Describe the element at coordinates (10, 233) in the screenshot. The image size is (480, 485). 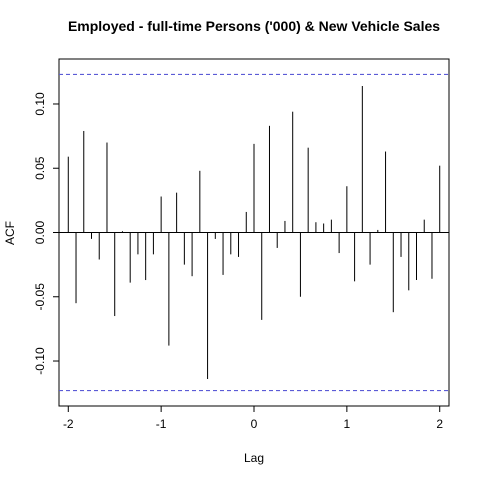
I see `y-axis-label: ACF` at that location.